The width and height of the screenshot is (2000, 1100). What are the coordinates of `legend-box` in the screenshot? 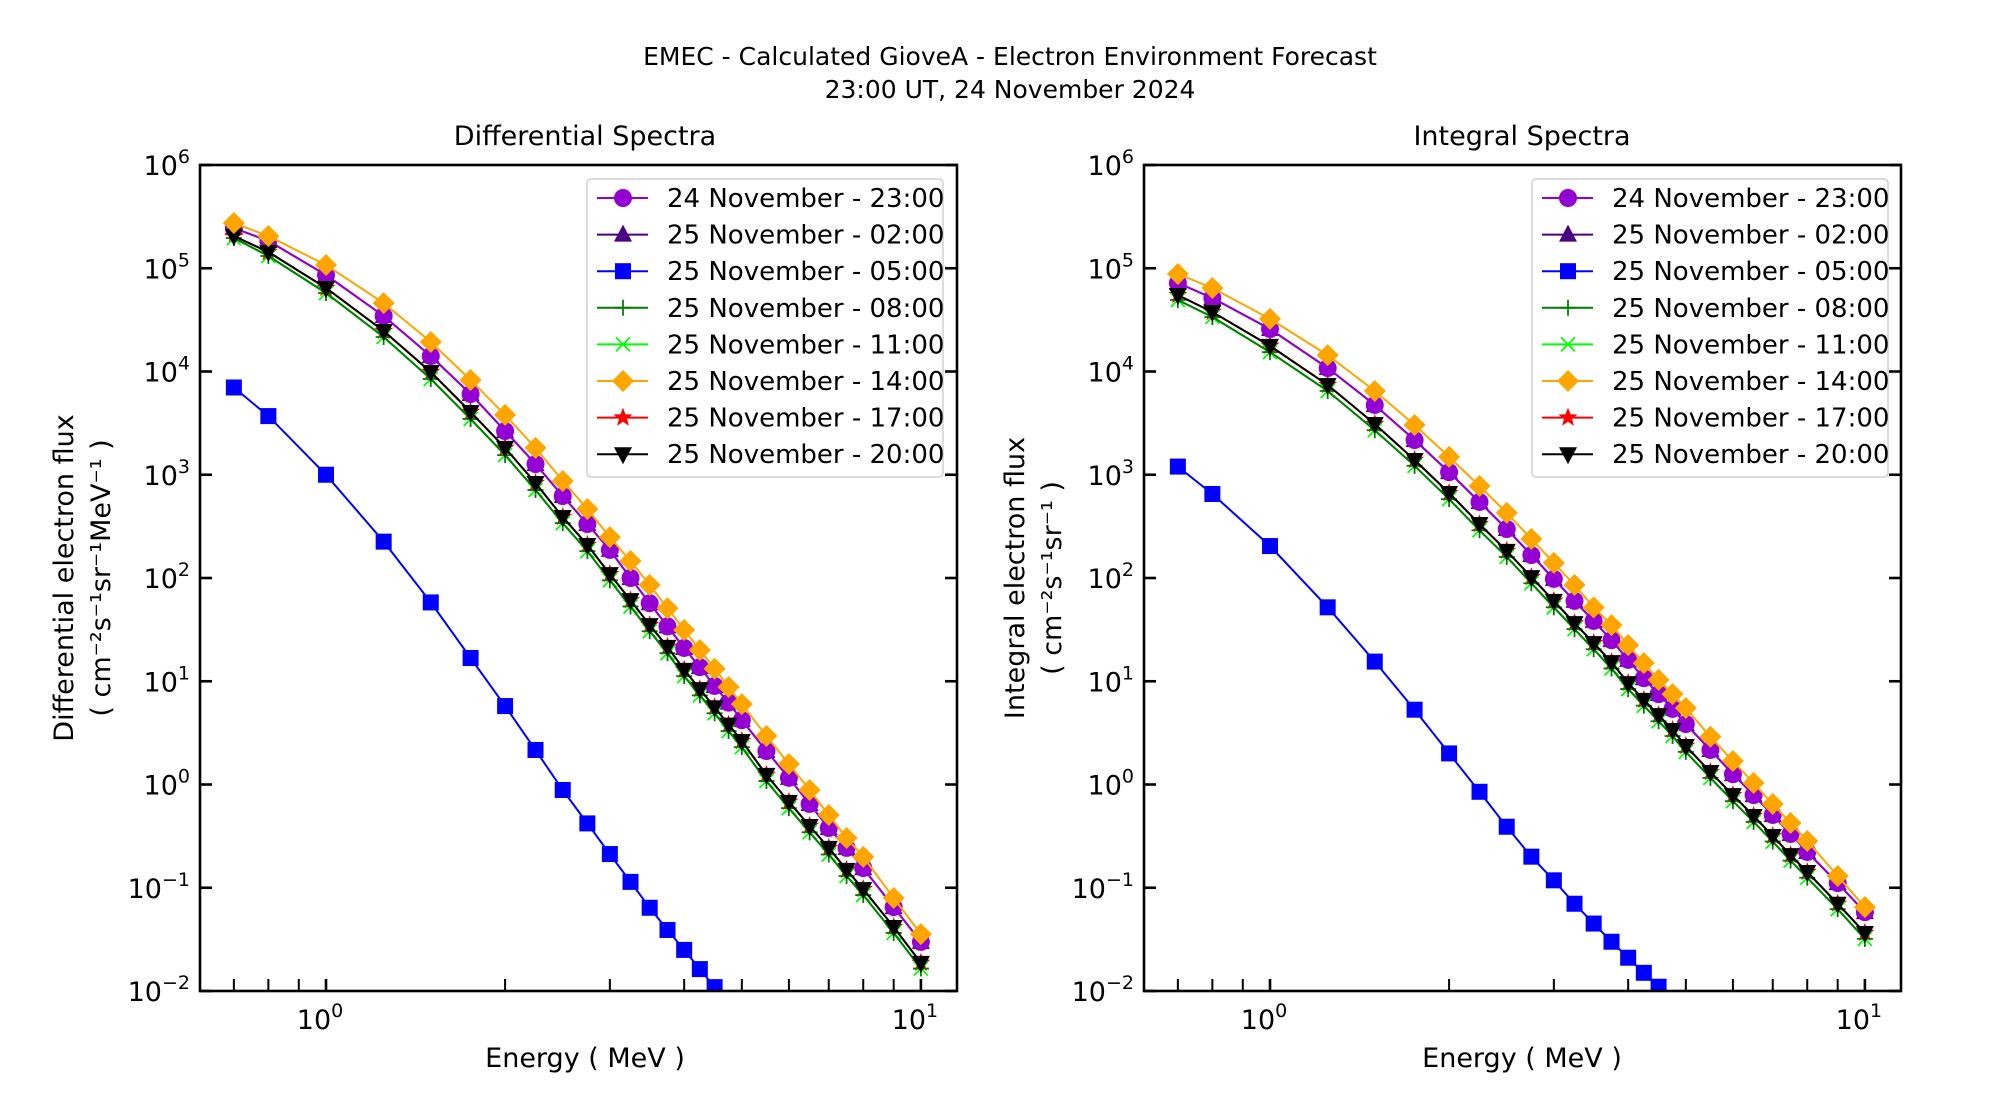 It's located at (765, 328).